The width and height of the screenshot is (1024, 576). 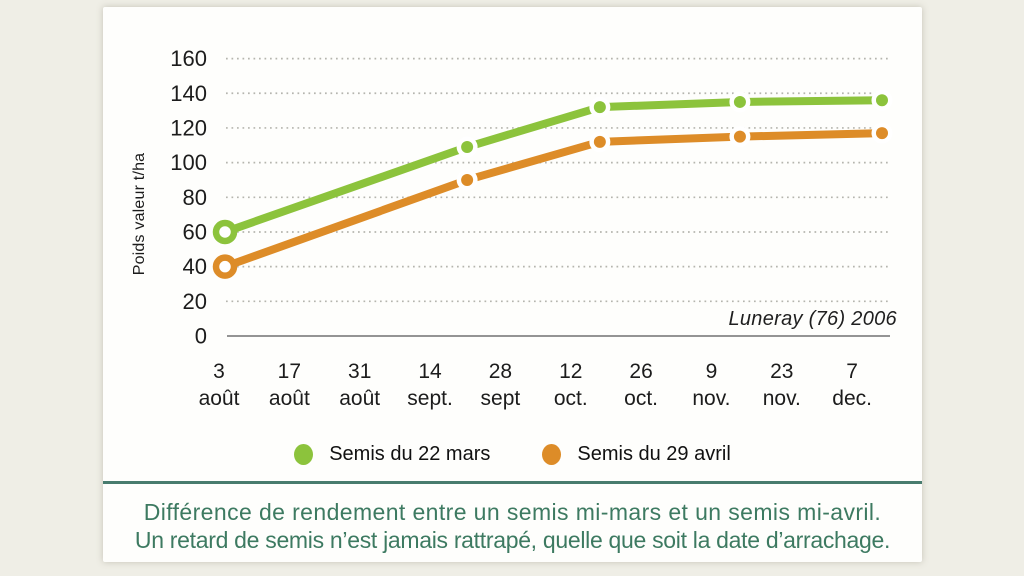 What do you see at coordinates (812, 319) in the screenshot?
I see `chart-annotation: Luneray (76) 2006` at bounding box center [812, 319].